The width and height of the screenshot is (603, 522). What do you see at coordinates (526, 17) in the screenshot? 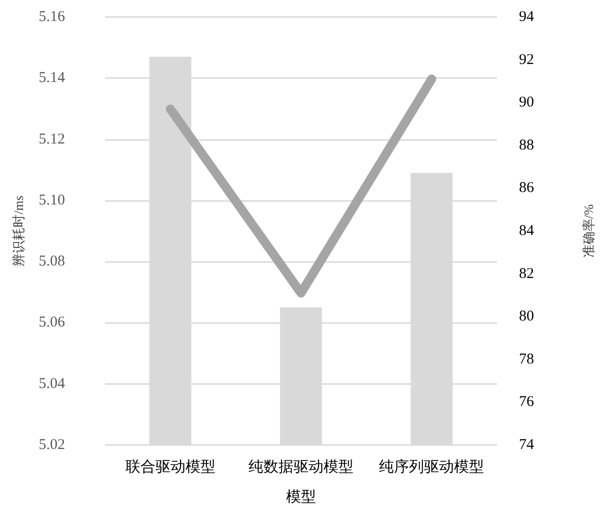
I see `y2-tick-label: 94` at bounding box center [526, 17].